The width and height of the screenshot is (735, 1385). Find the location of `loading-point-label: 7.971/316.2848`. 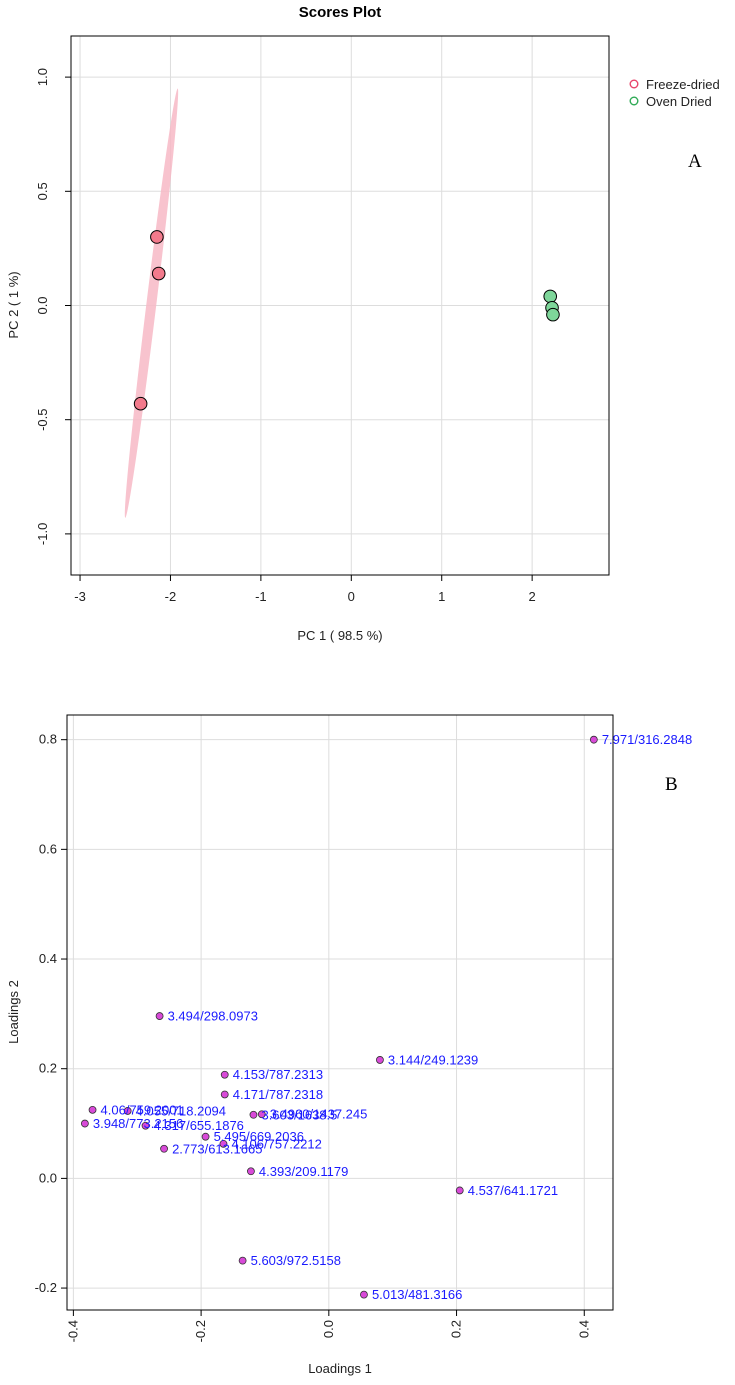

loading-point-label: 7.971/316.2848 is located at coordinates (647, 739).